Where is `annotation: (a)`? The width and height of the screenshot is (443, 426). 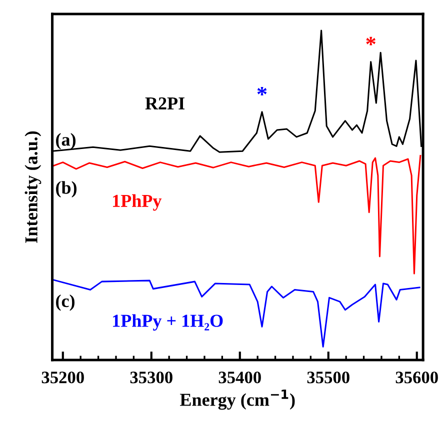
annotation: (a) is located at coordinates (66, 141).